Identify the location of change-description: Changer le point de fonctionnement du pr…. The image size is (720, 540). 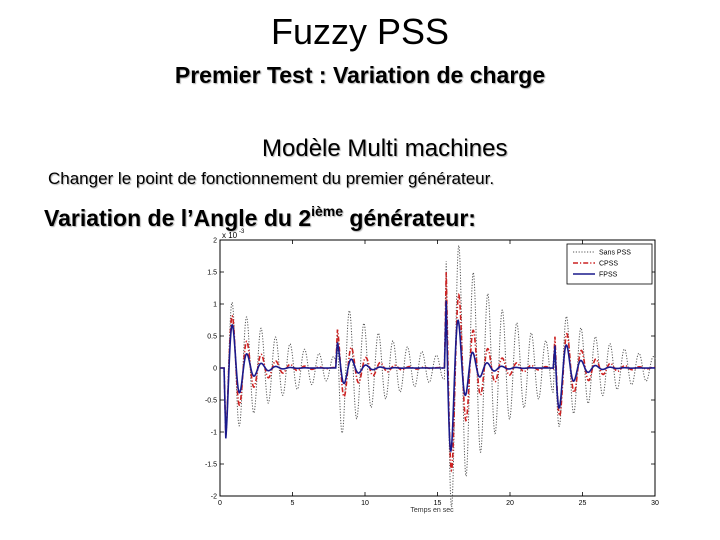
(271, 178).